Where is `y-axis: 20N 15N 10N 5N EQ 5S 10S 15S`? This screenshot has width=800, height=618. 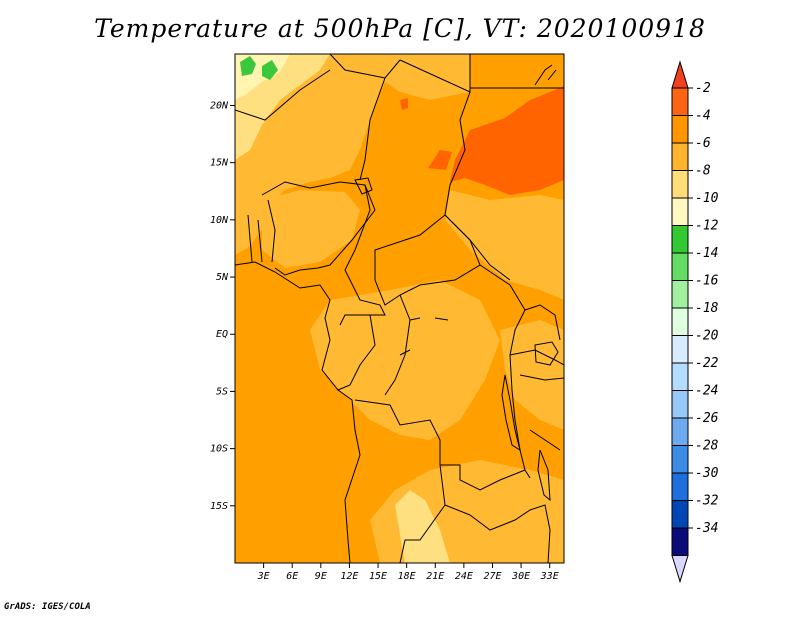 y-axis: 20N 15N 10N 5N EQ 5S 10S 15S is located at coordinates (222, 306).